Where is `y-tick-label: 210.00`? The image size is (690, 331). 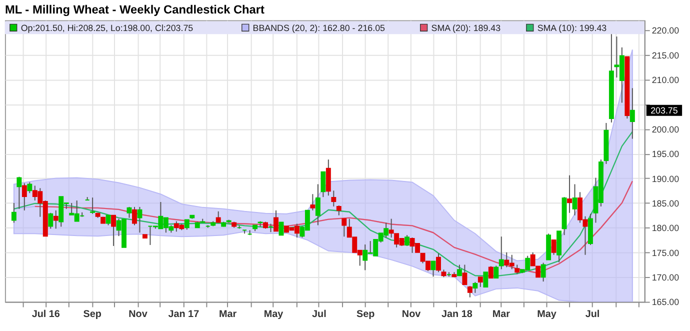
y-tick-label: 210.00 is located at coordinates (666, 79).